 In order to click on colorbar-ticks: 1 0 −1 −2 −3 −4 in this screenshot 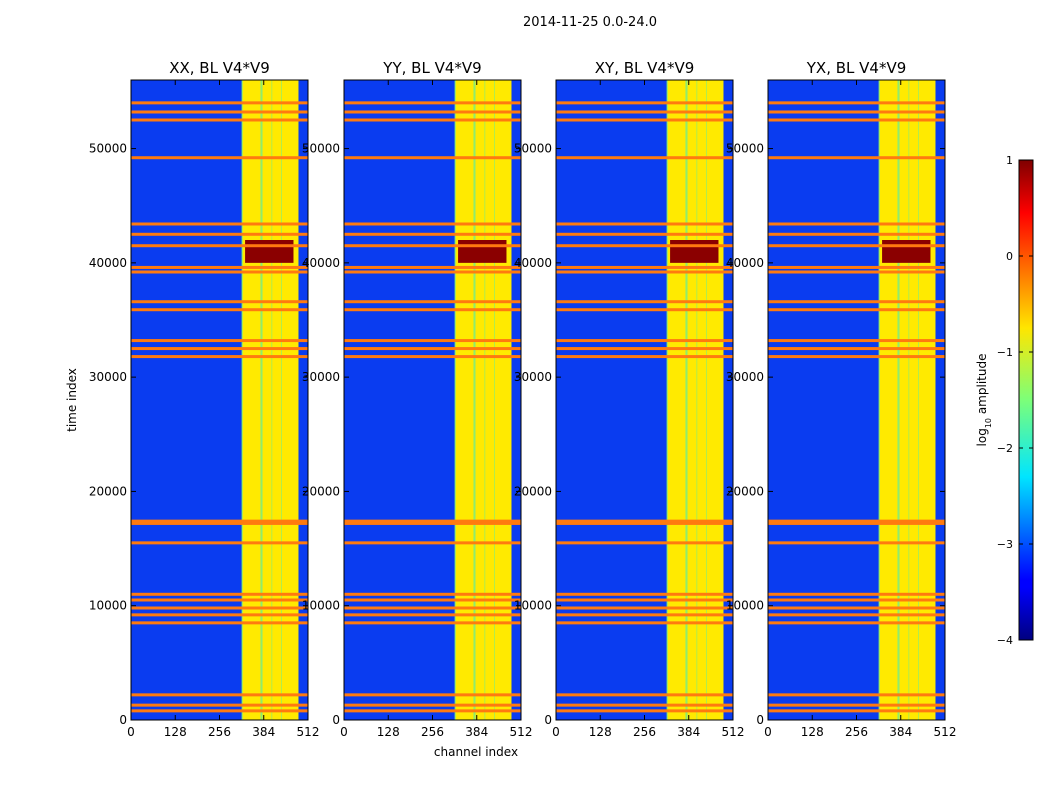, I will do `click(1015, 400)`.